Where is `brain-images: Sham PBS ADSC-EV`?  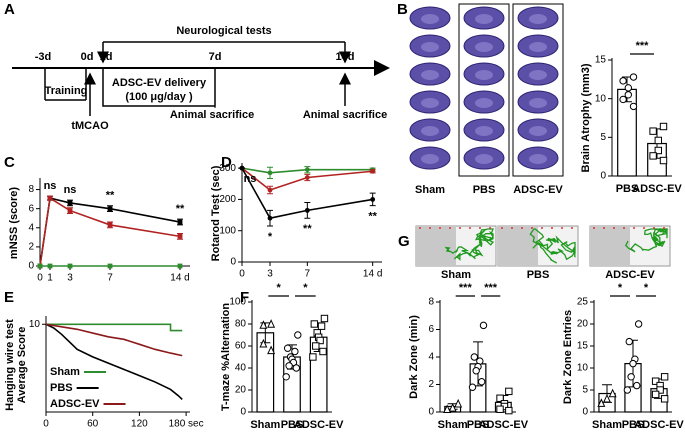
brain-images: Sham PBS ADSC-EV is located at coordinates (484, 99).